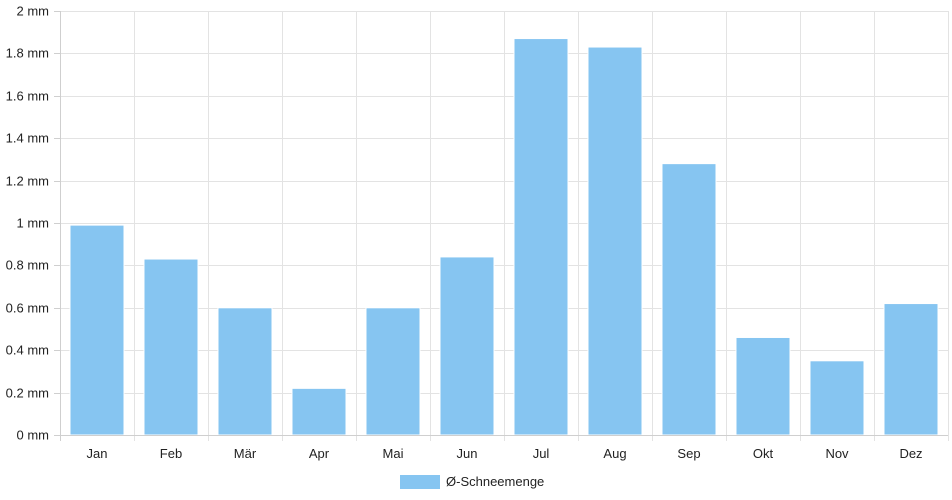 The width and height of the screenshot is (952, 500). Describe the element at coordinates (27, 53) in the screenshot. I see `y-tick-label: 1.8 mm` at that location.